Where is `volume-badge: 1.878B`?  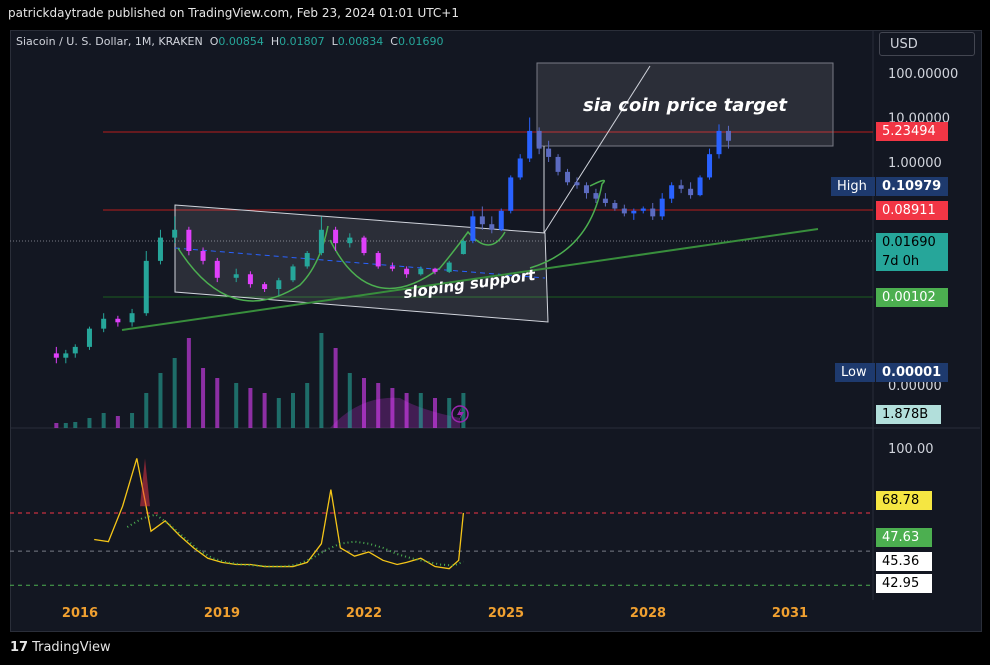
volume-badge: 1.878B is located at coordinates (908, 414).